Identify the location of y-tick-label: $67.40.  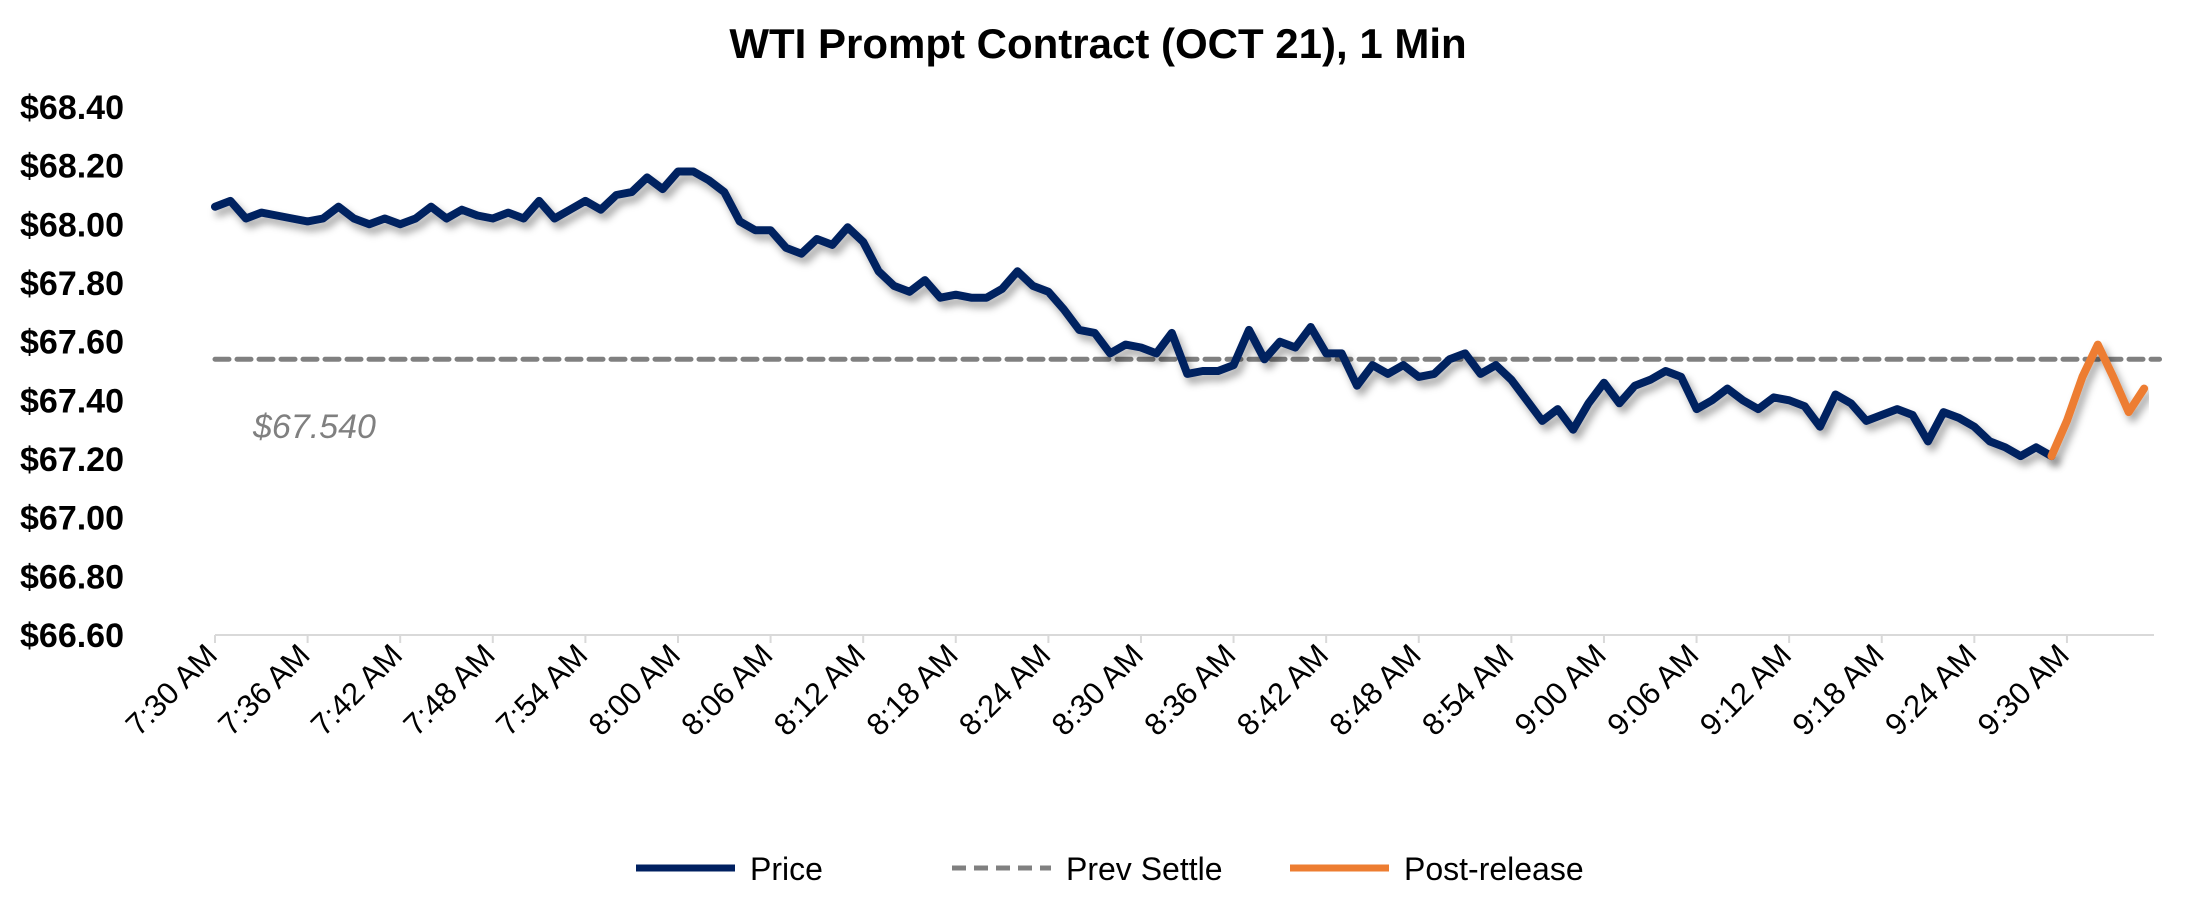
(72, 401).